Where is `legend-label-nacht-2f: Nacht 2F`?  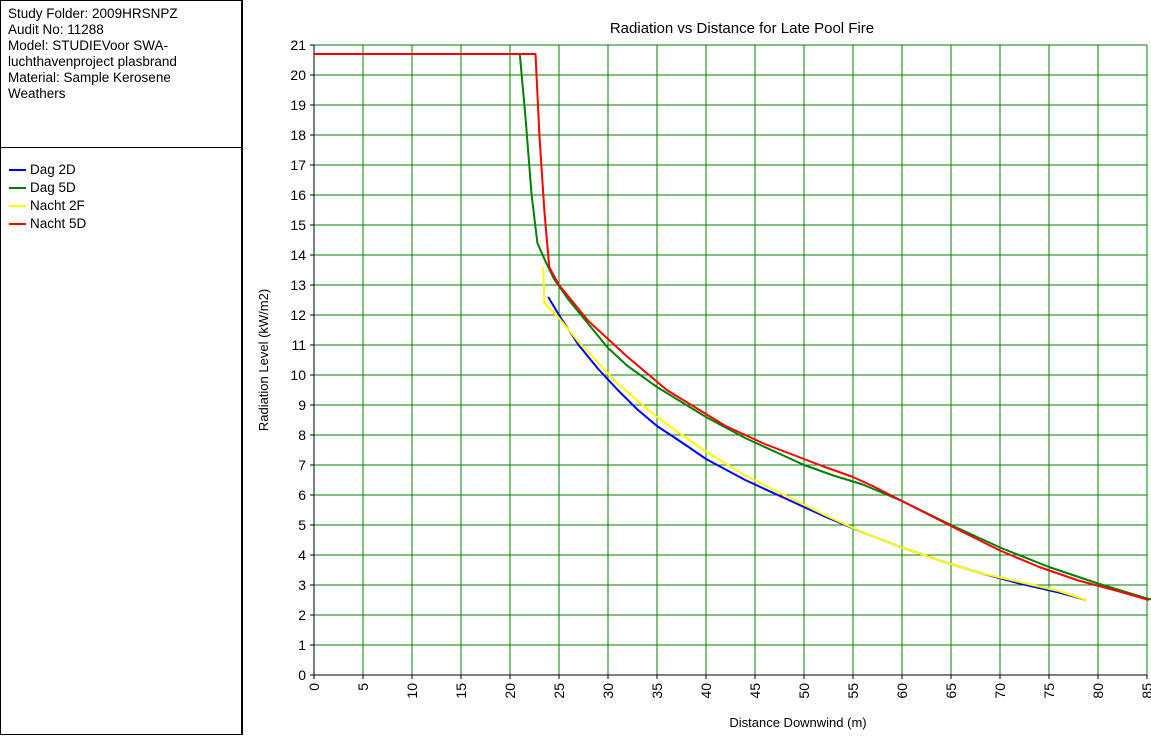 legend-label-nacht-2f: Nacht 2F is located at coordinates (57, 205).